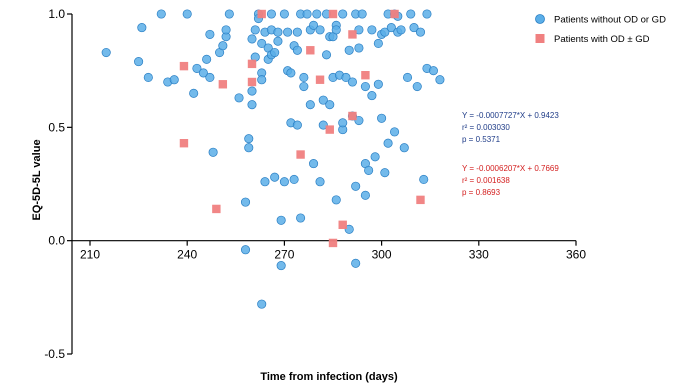 This screenshot has height=386, width=676. I want to click on regression-r2-2: r² = 0.001638, so click(486, 180).